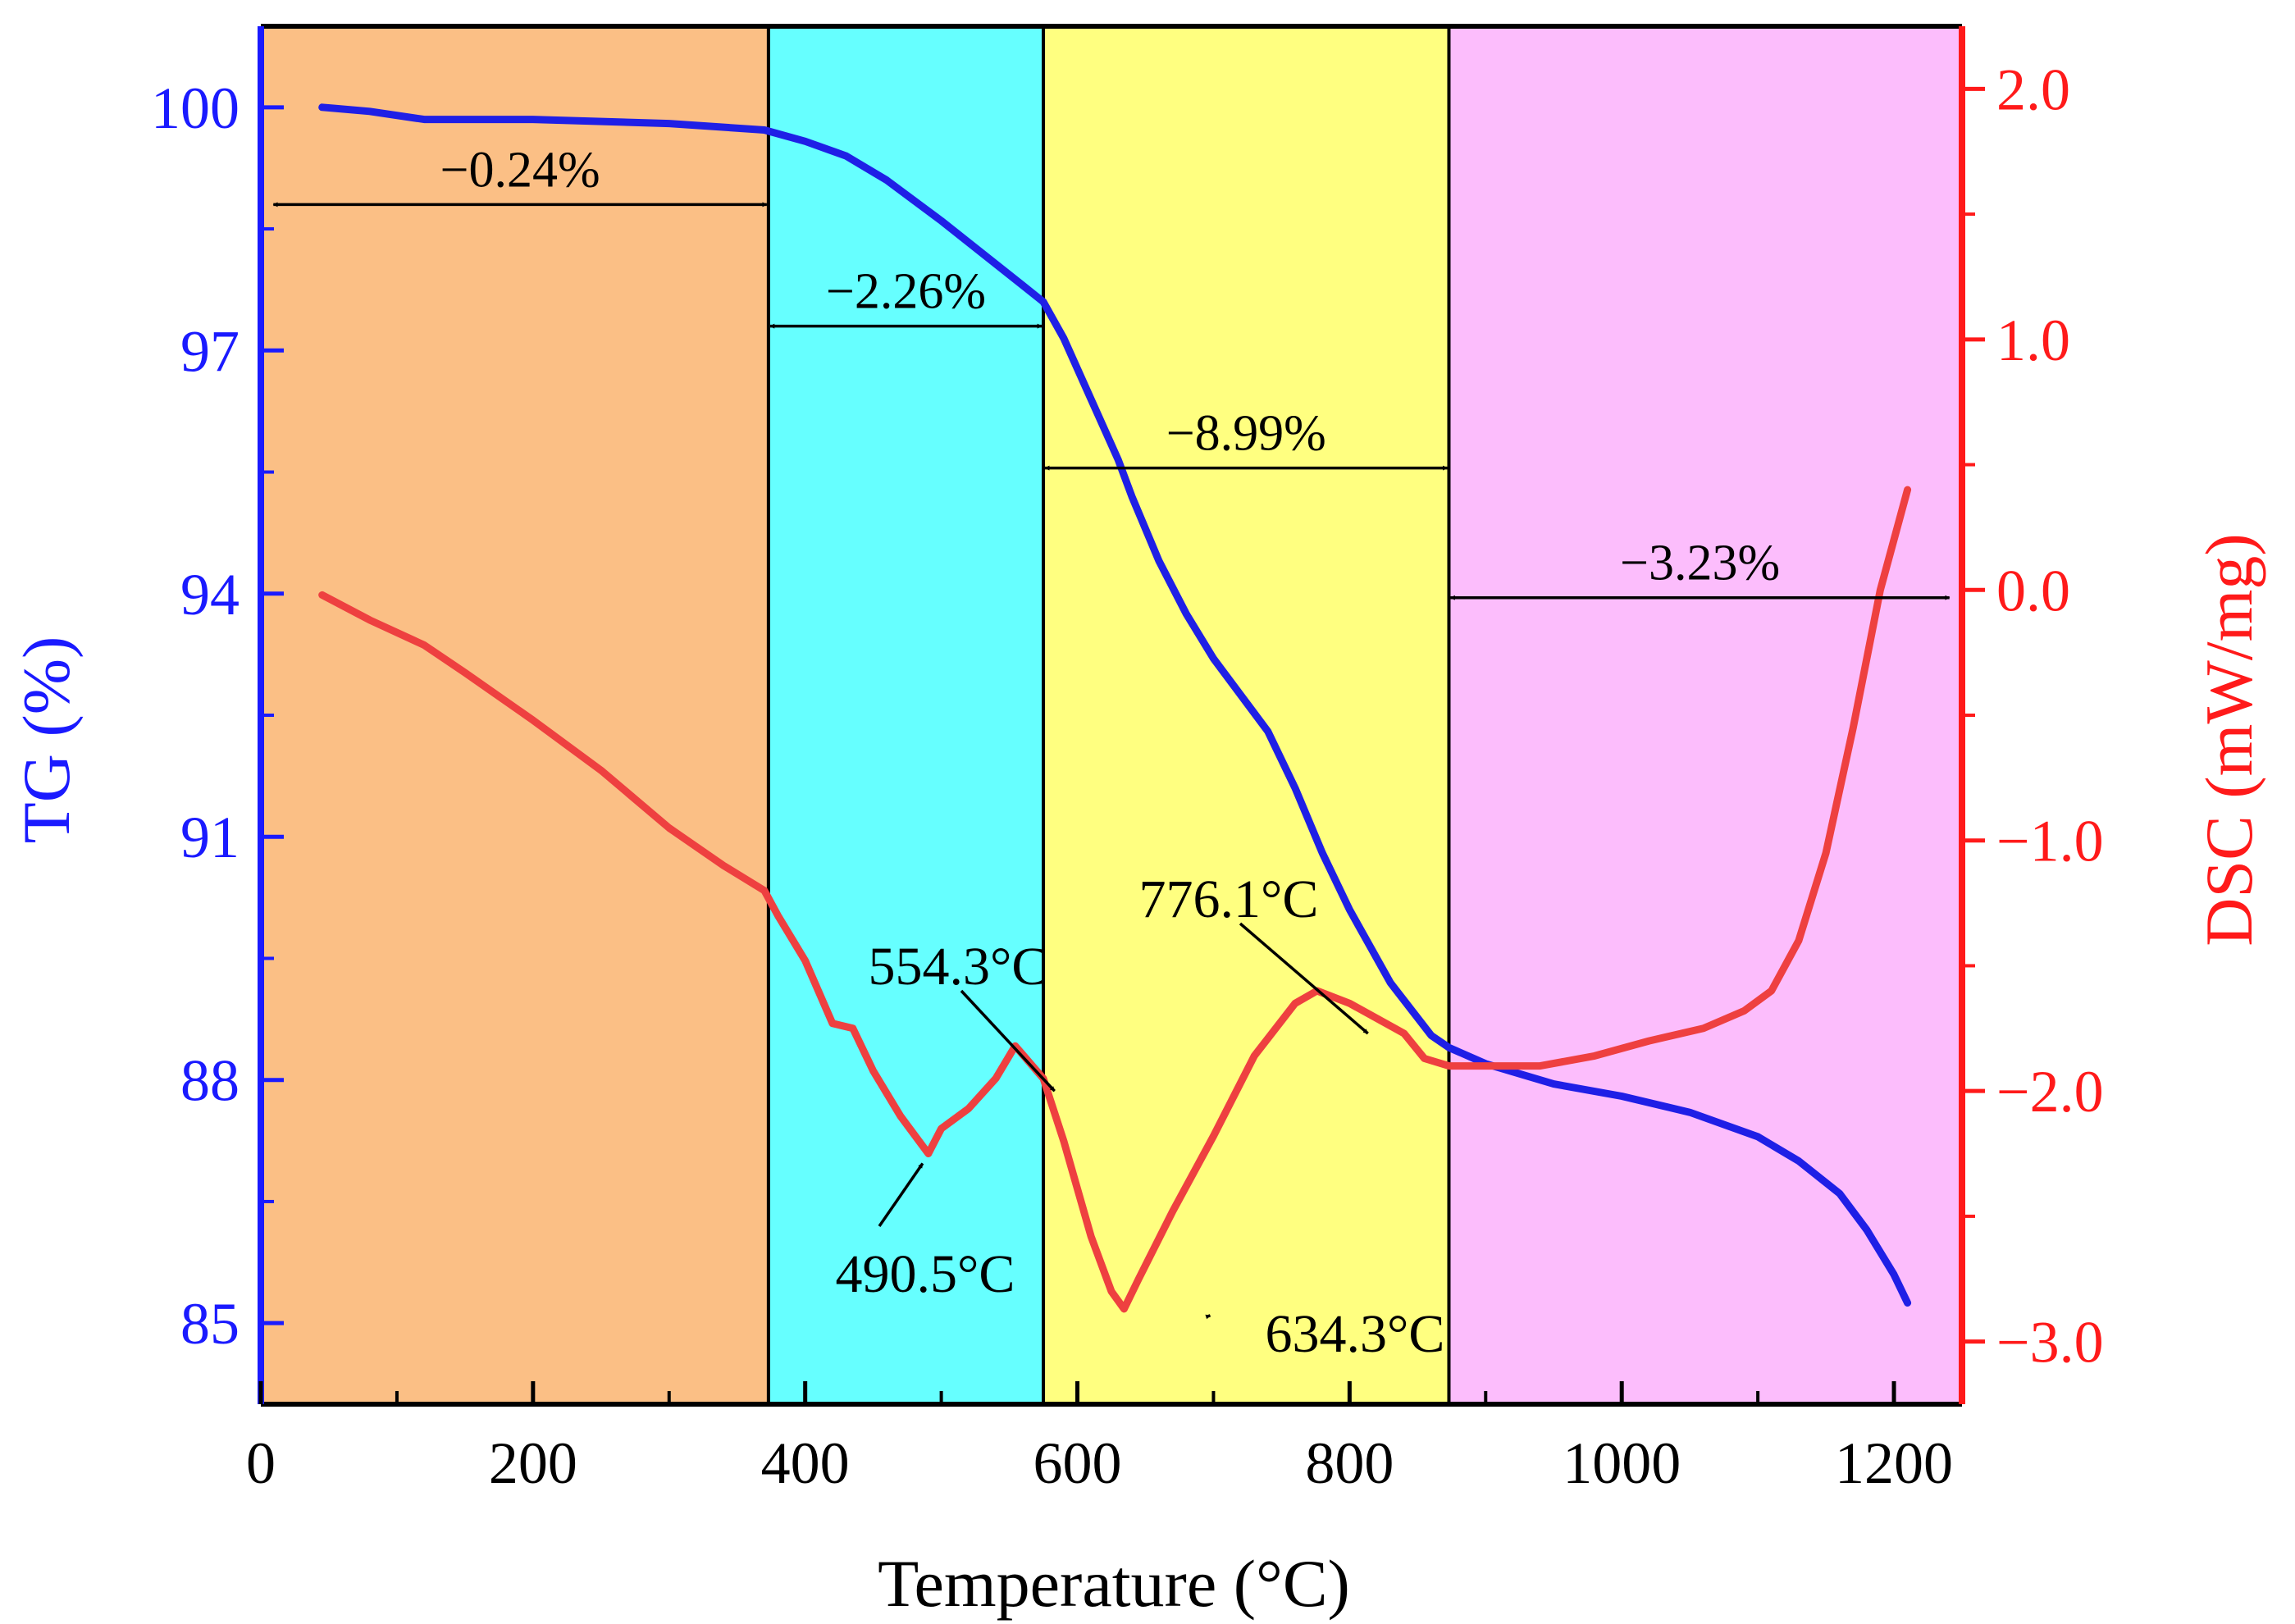 The height and width of the screenshot is (1624, 2295). Describe the element at coordinates (1894, 1463) in the screenshot. I see `x-tick-label-1200: 1200` at that location.